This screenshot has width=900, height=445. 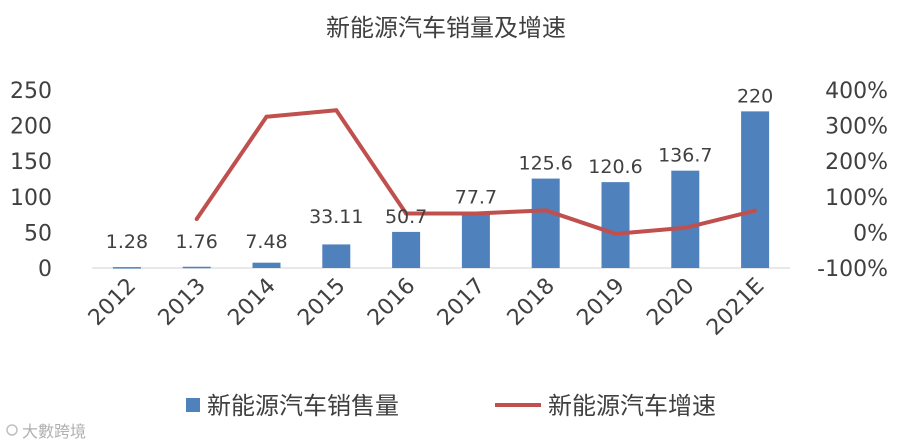 What do you see at coordinates (870, 233) in the screenshot?
I see `y-right-tick-label: 0%` at bounding box center [870, 233].